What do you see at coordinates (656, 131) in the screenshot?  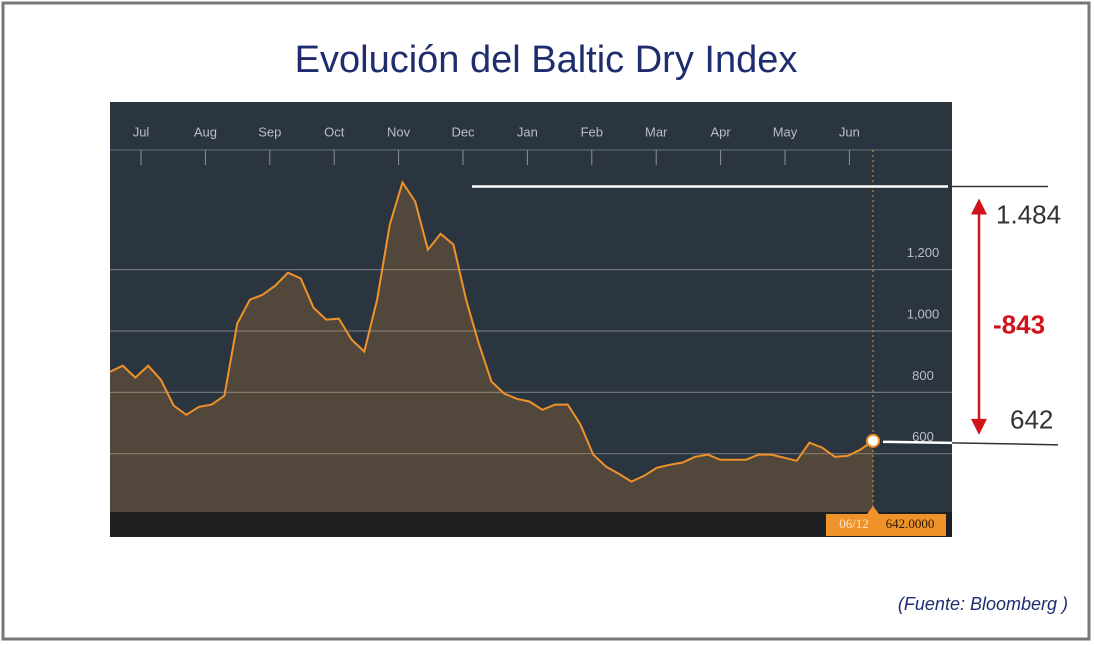 I see `x-tick-label: Mar` at bounding box center [656, 131].